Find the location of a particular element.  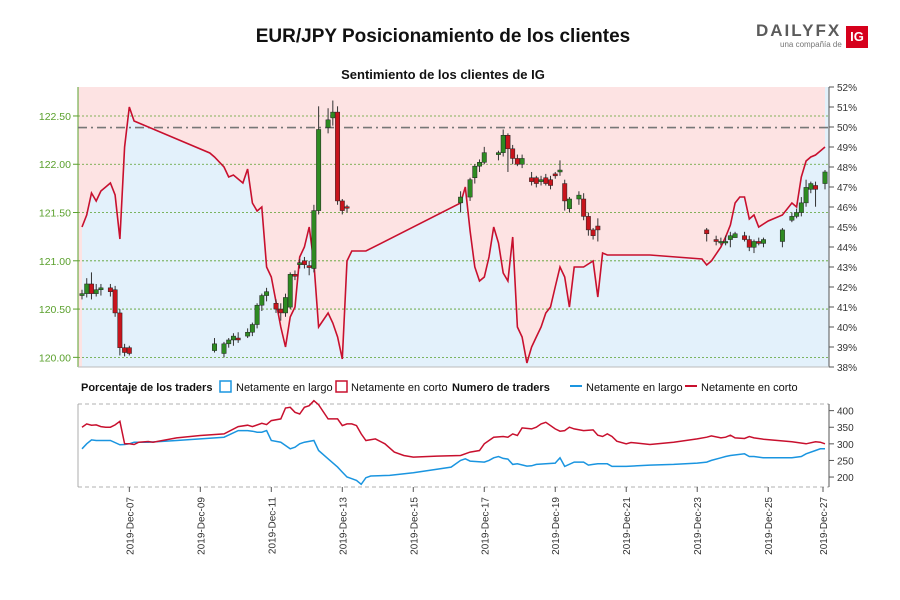

short-region-left is located at coordinates (80, 227).